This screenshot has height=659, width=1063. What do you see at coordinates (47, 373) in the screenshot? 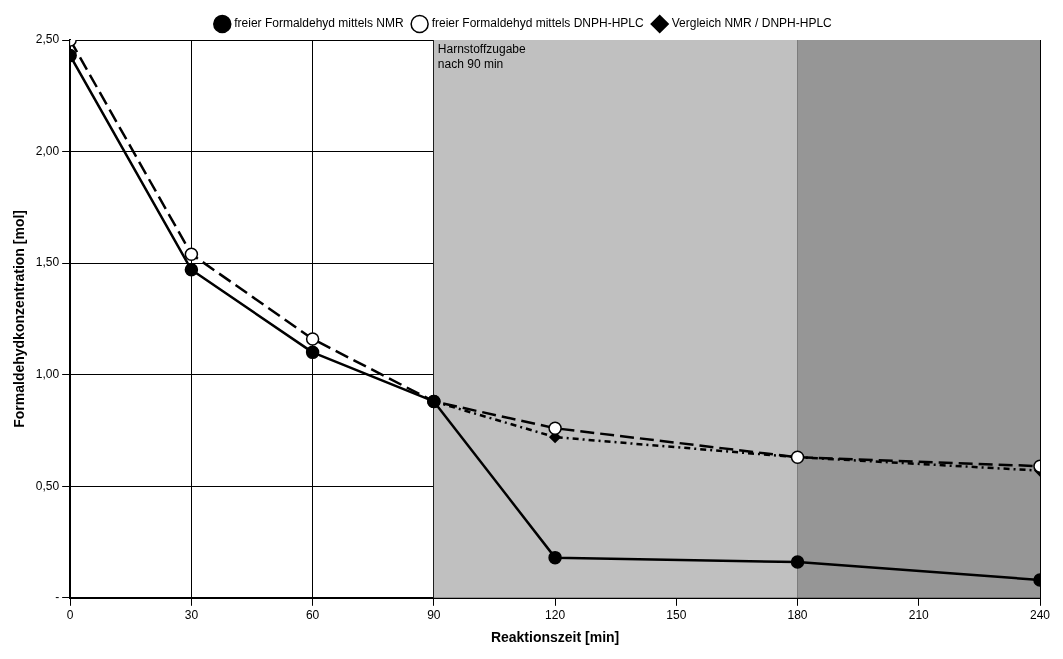
I see `y-tick-label: 1,00` at bounding box center [47, 373].